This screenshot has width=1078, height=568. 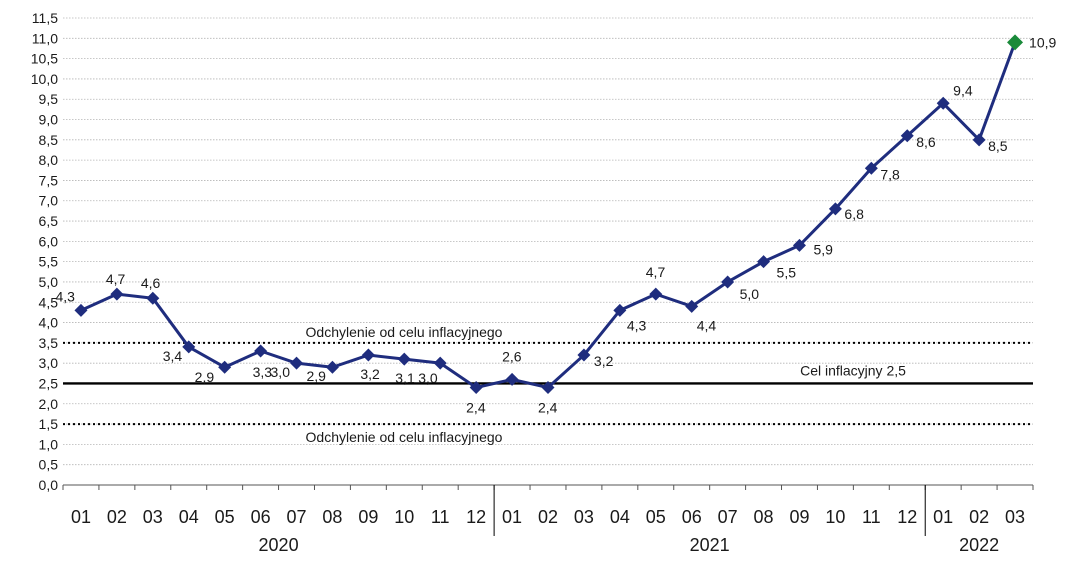 What do you see at coordinates (49, 120) in the screenshot?
I see `y-tick-label: 9,0` at bounding box center [49, 120].